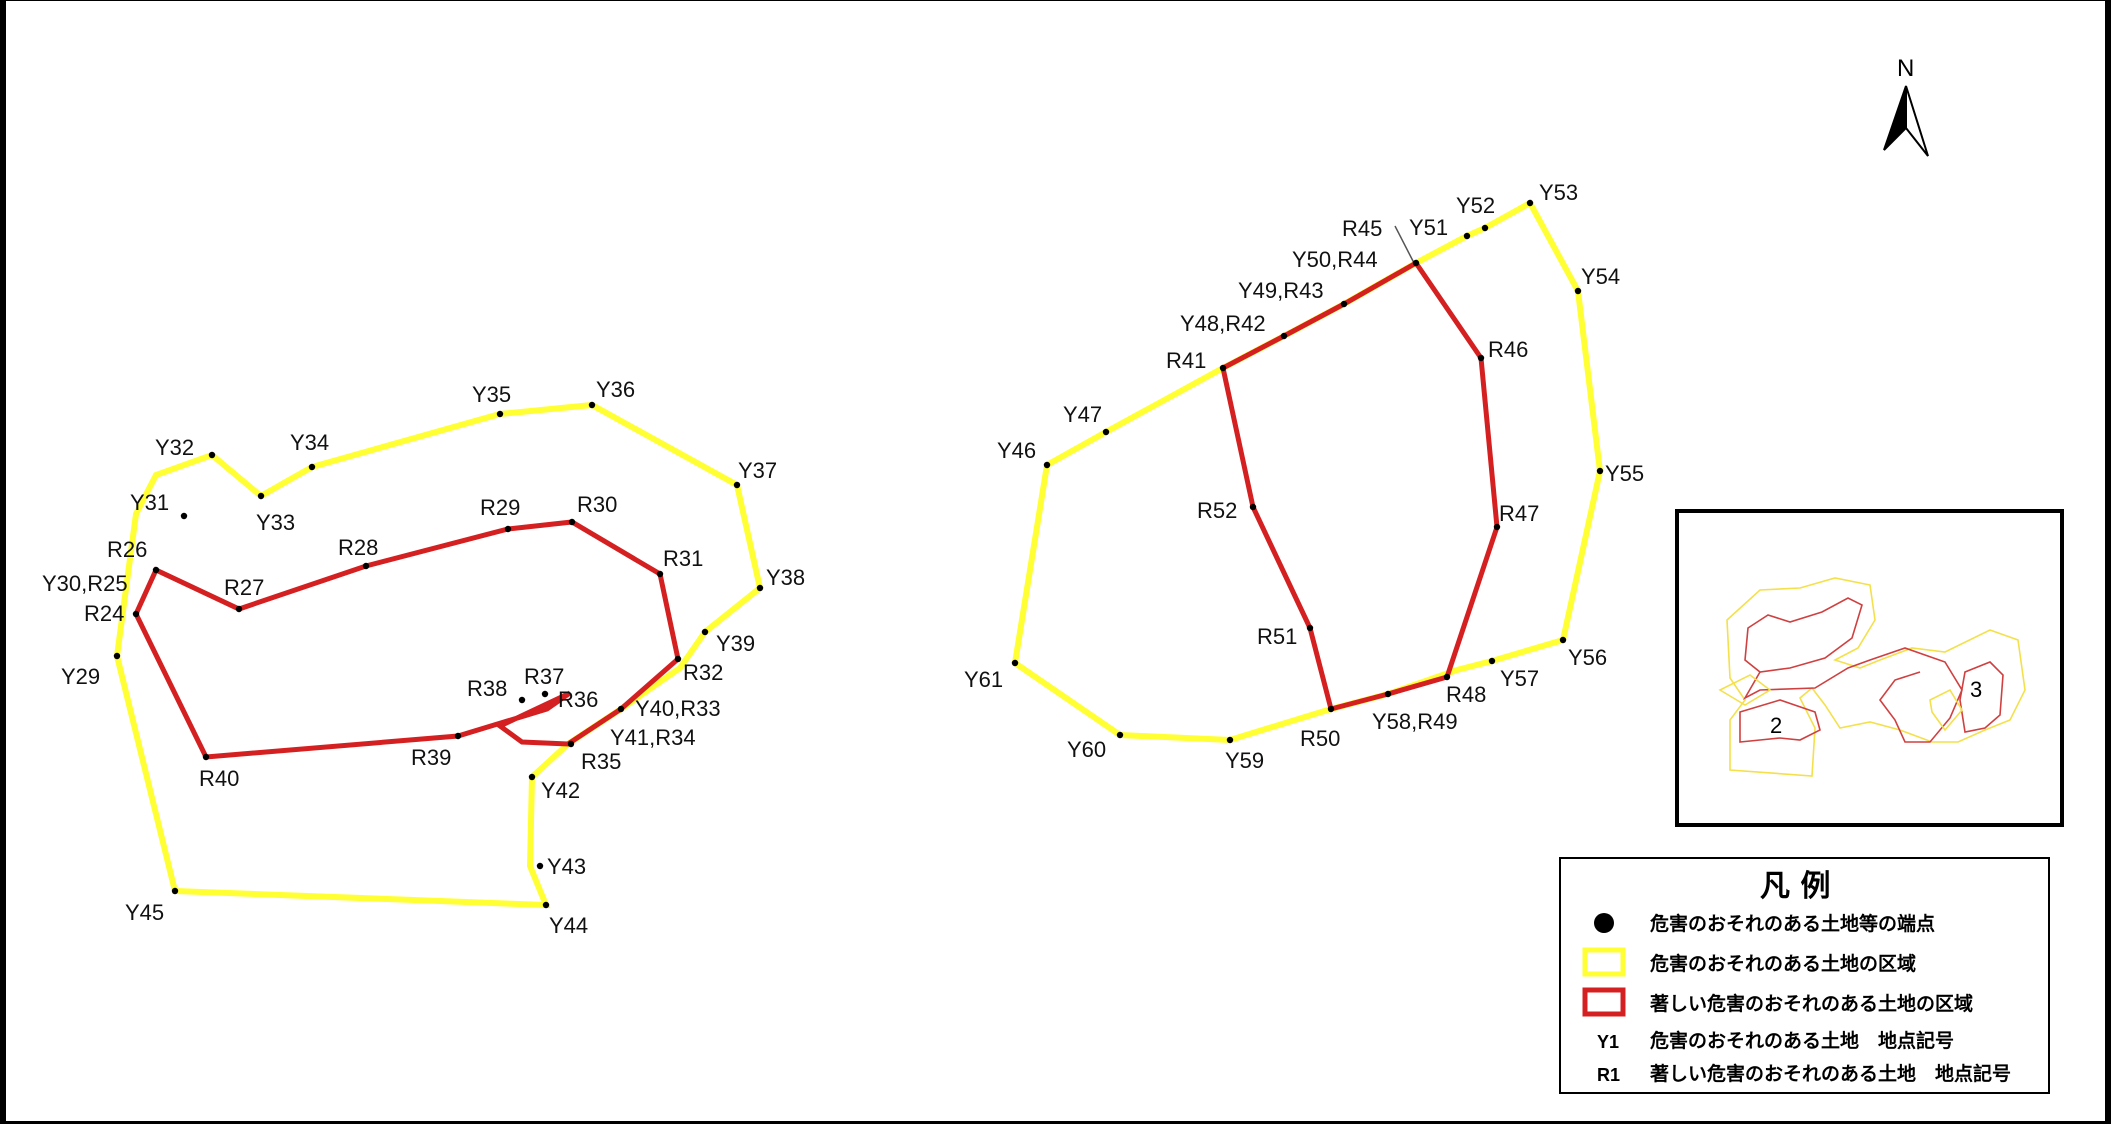  I want to click on inset-label-2: 2, so click(1776, 725).